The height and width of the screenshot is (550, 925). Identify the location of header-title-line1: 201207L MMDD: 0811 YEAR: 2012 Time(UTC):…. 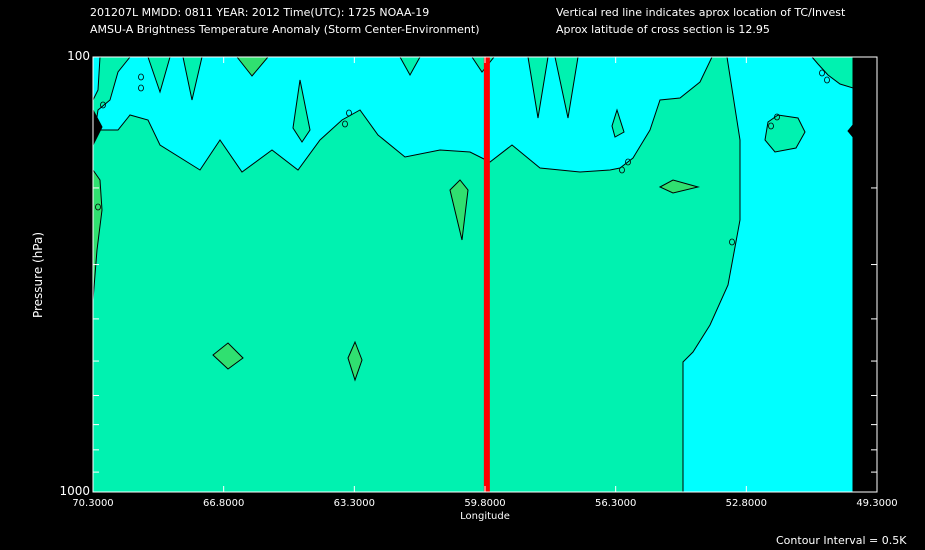
(260, 12).